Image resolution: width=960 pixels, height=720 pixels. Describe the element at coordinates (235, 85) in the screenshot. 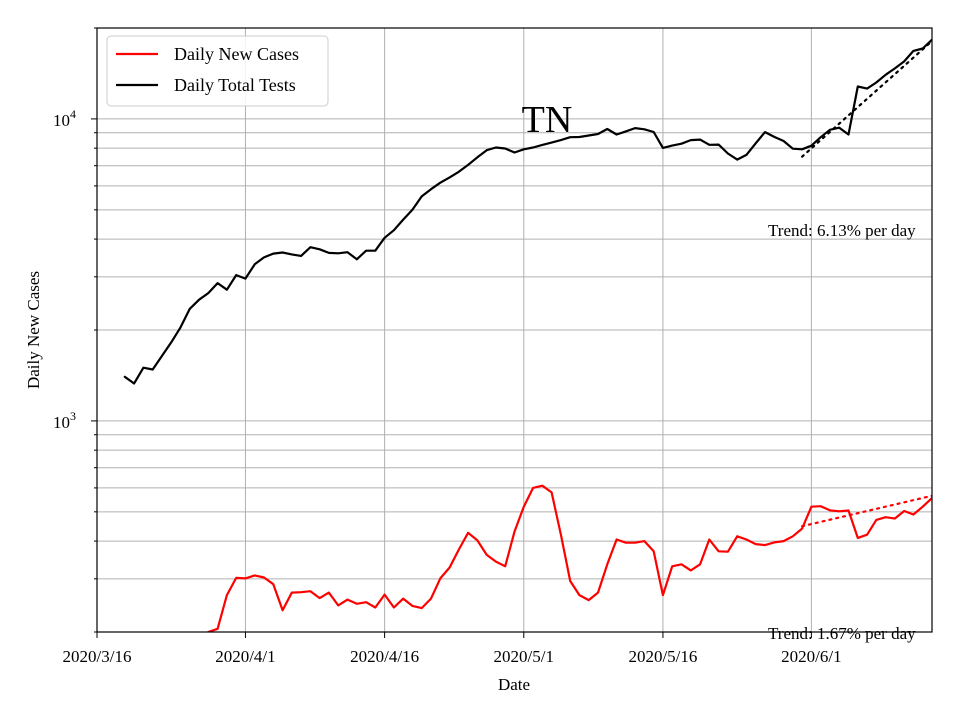

I see `legend-label-tests: Daily Total Tests` at that location.